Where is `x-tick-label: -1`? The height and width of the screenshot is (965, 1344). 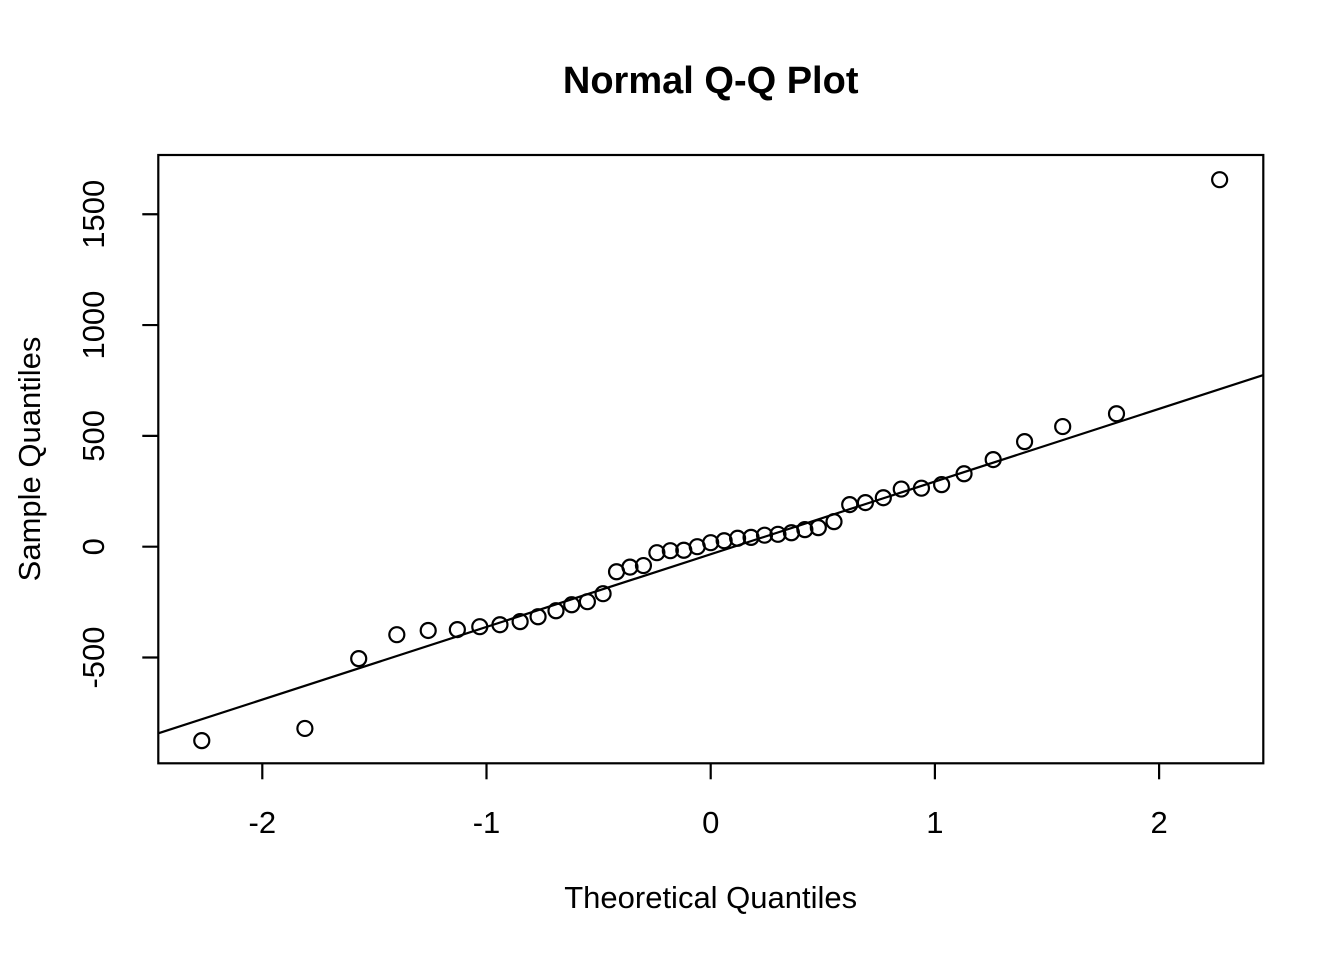 x-tick-label: -1 is located at coordinates (487, 822).